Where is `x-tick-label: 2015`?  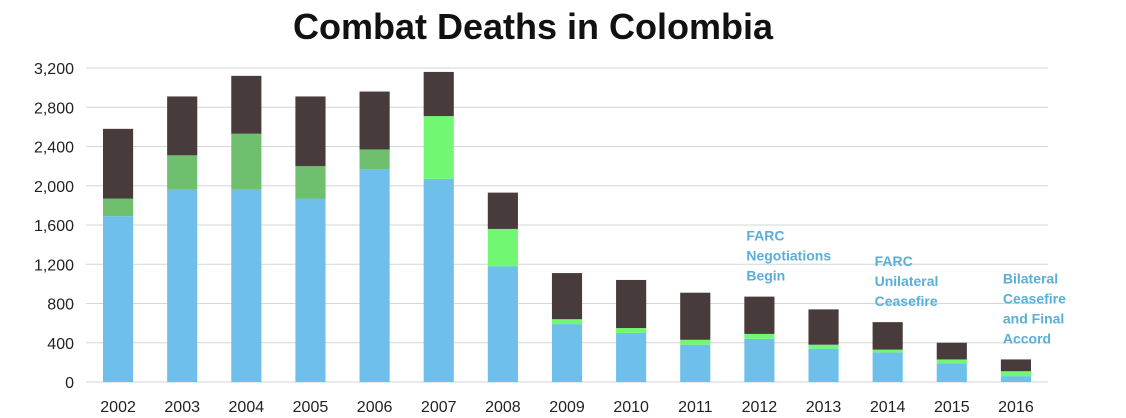 x-tick-label: 2015 is located at coordinates (952, 407).